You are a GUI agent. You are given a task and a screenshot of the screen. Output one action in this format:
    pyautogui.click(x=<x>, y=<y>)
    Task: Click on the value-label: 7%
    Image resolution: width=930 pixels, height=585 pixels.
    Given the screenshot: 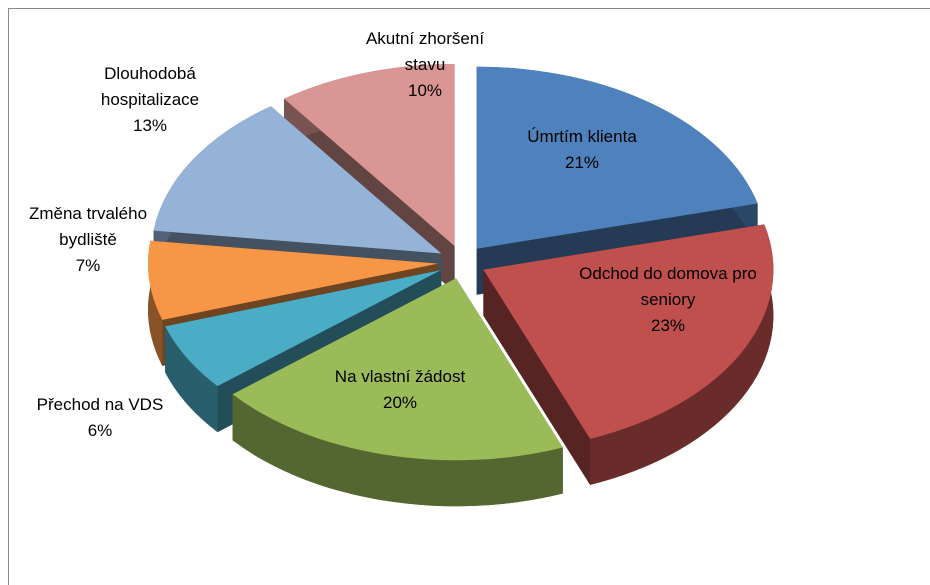 What is the action you would take?
    pyautogui.click(x=88, y=265)
    